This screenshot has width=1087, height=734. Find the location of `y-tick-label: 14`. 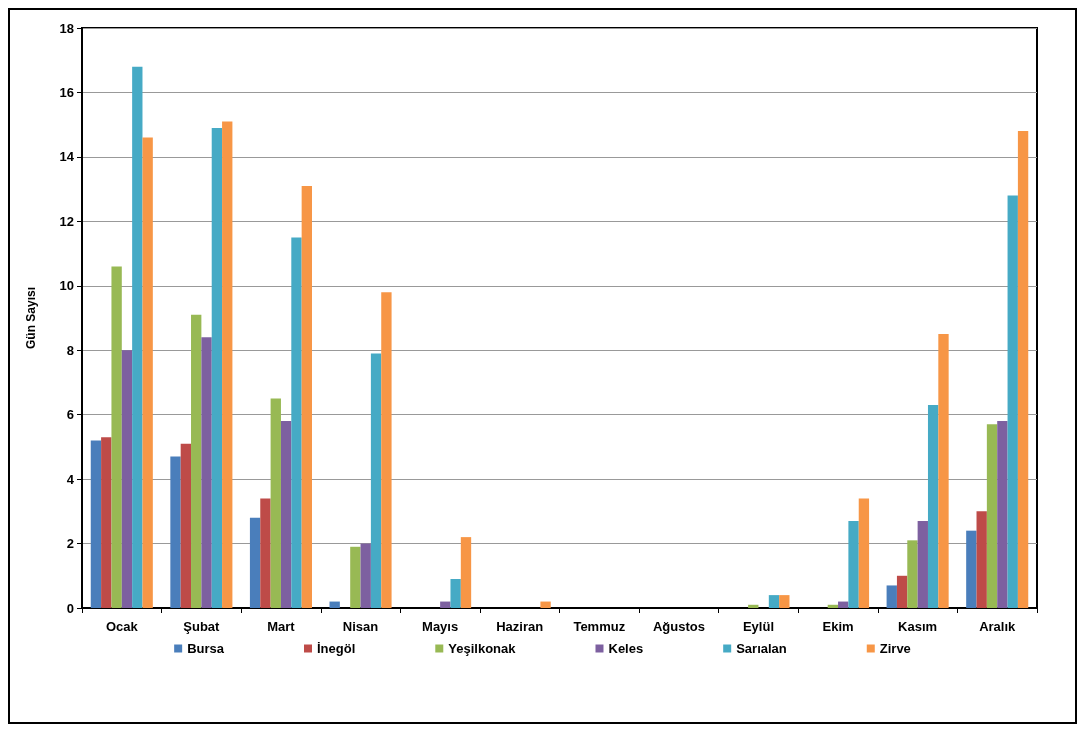

y-tick-label: 14 is located at coordinates (67, 157).